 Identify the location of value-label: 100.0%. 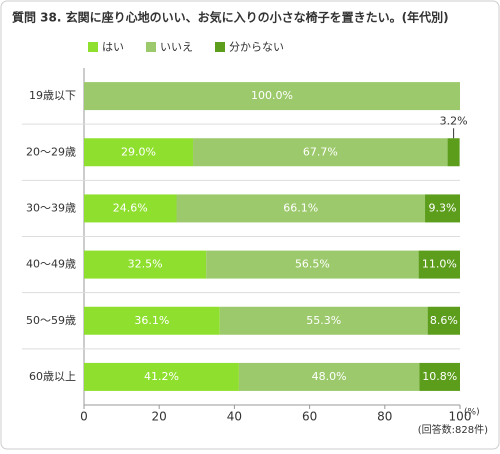
(272, 95).